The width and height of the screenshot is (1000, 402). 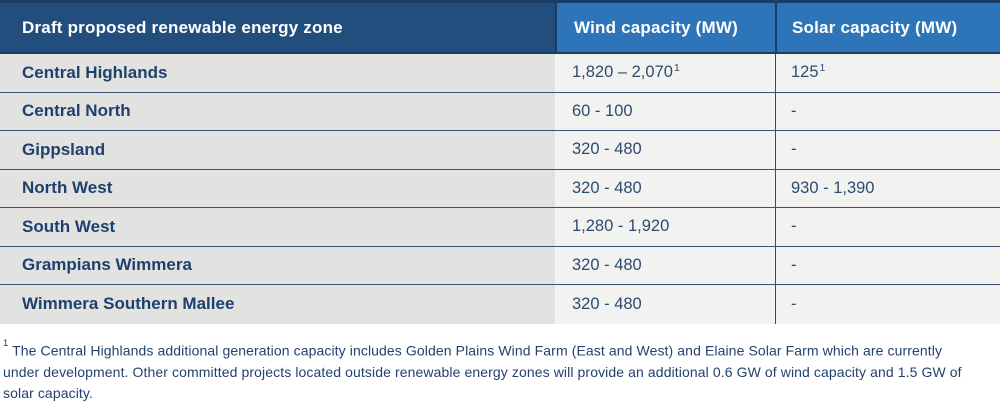 I want to click on table-row: South West 1,280 - 1,920 -, so click(x=500, y=227).